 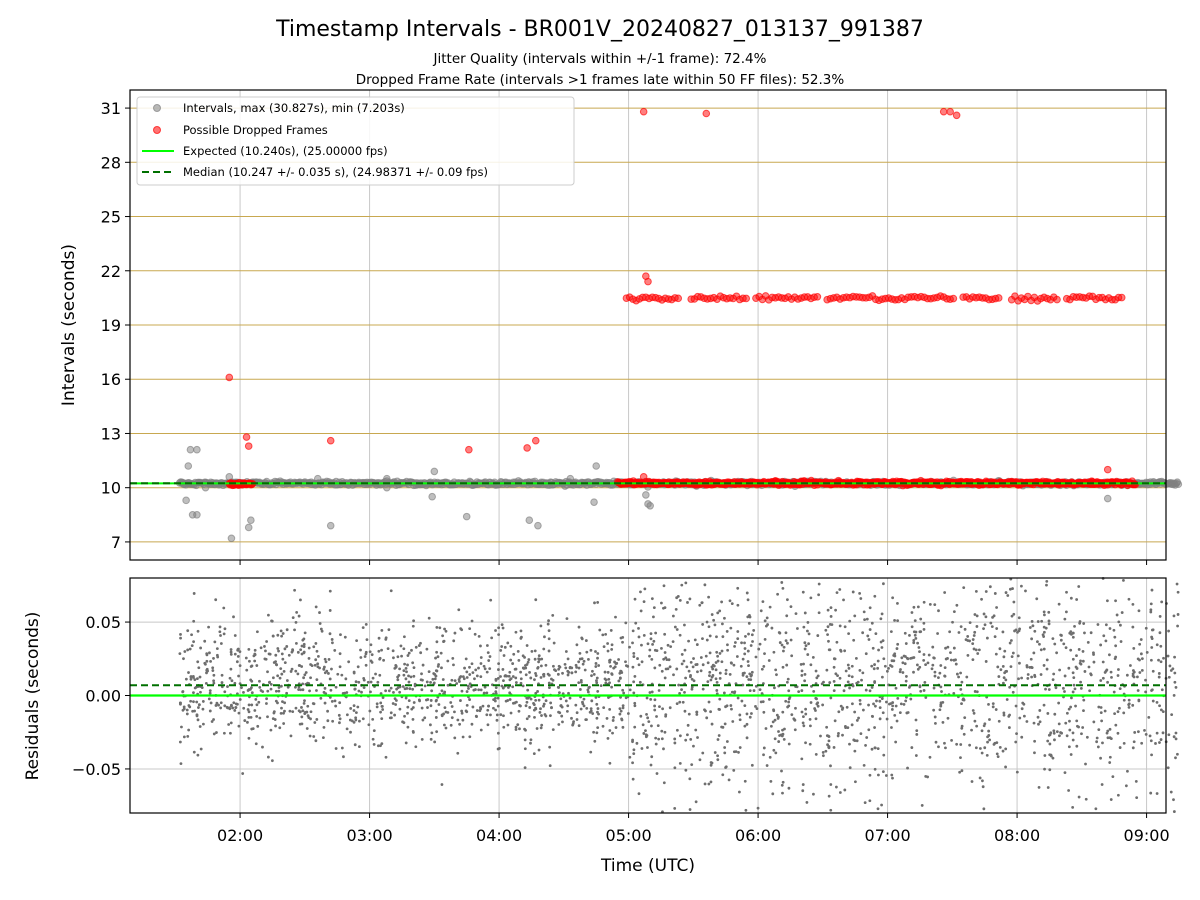 What do you see at coordinates (317, 478) in the screenshot?
I see `interval-point` at bounding box center [317, 478].